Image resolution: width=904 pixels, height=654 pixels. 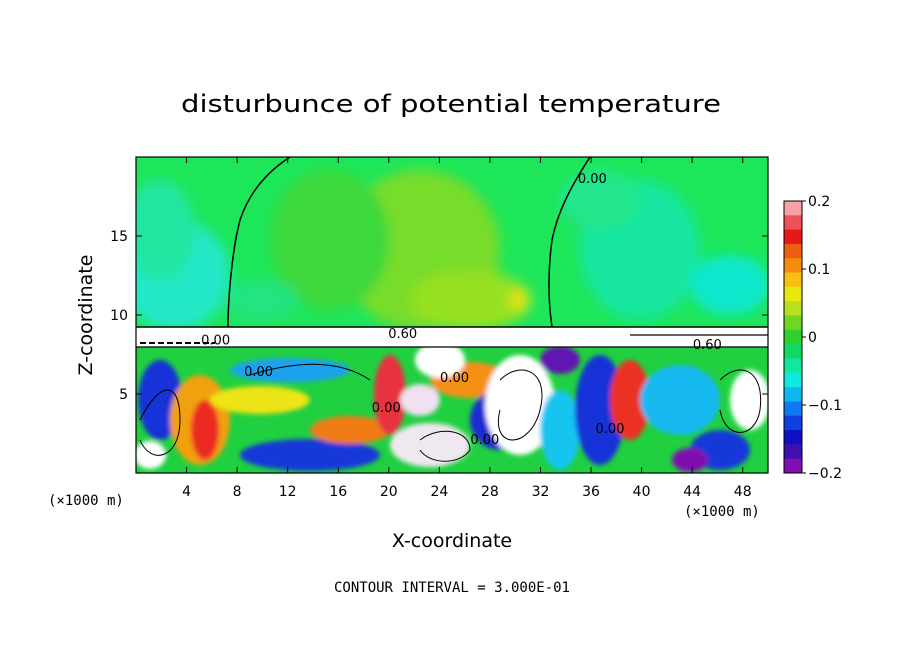 What do you see at coordinates (541, 492) in the screenshot?
I see `x-tick-label: 32` at bounding box center [541, 492].